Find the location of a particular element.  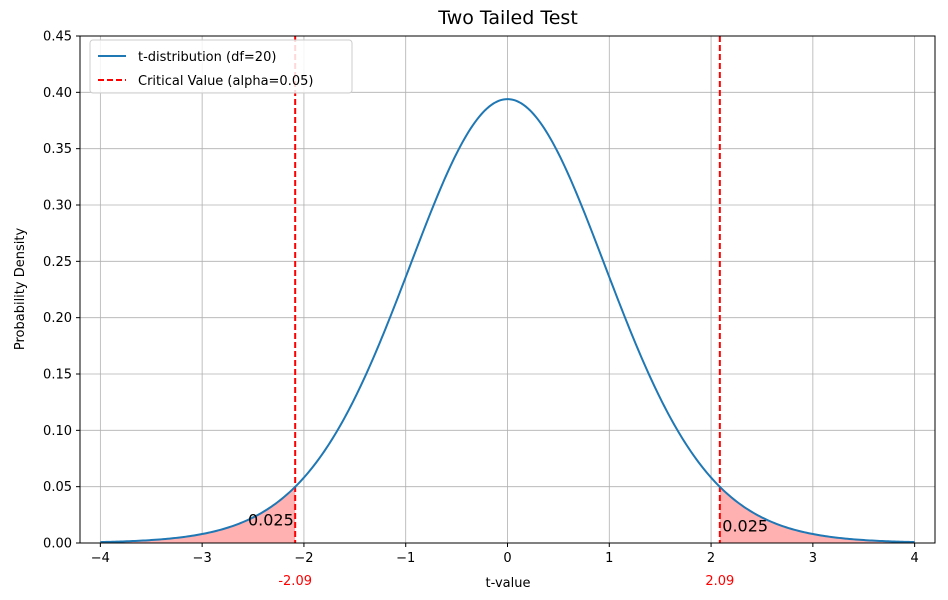

legend-box is located at coordinates (221, 66).